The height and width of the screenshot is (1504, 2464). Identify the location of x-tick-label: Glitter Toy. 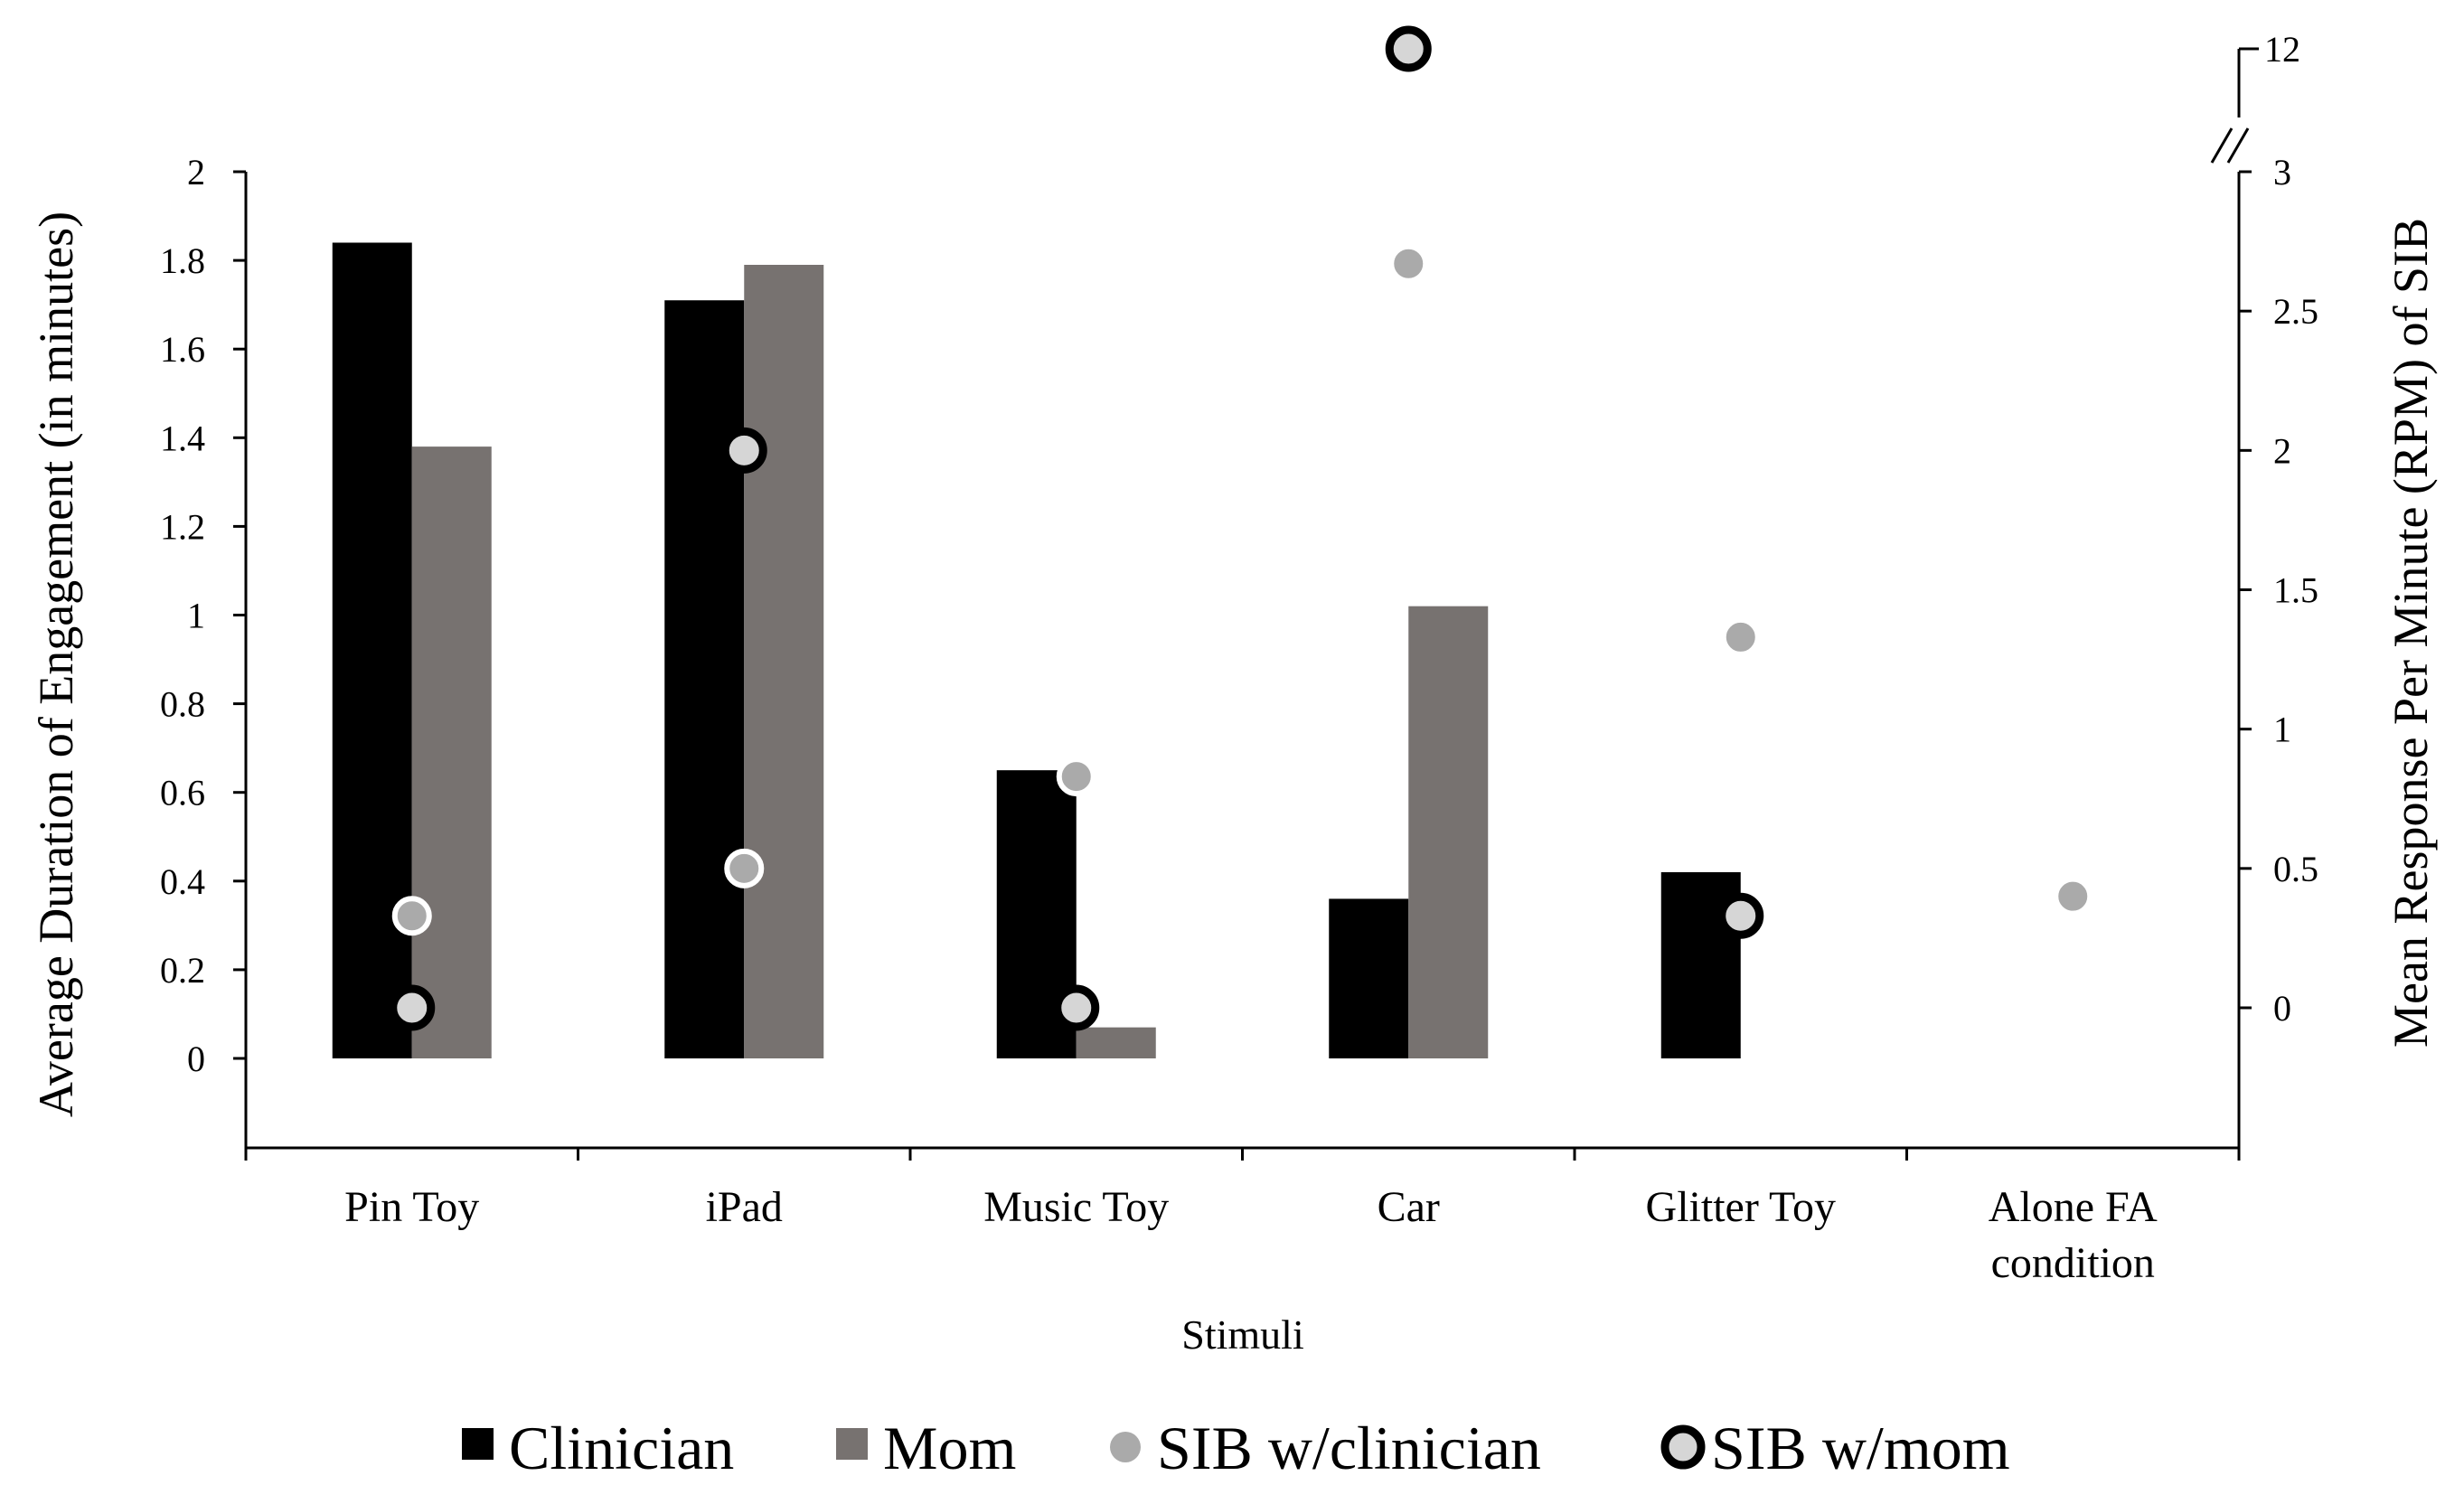
(1741, 1207).